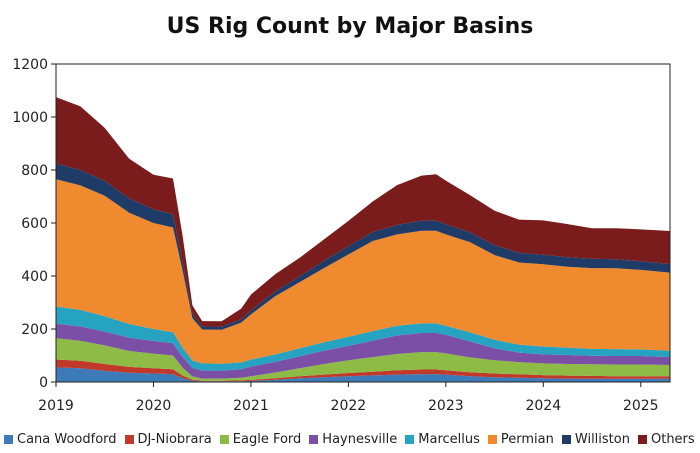 This screenshot has height=453, width=700. I want to click on x-tick-label: 2025, so click(641, 406).